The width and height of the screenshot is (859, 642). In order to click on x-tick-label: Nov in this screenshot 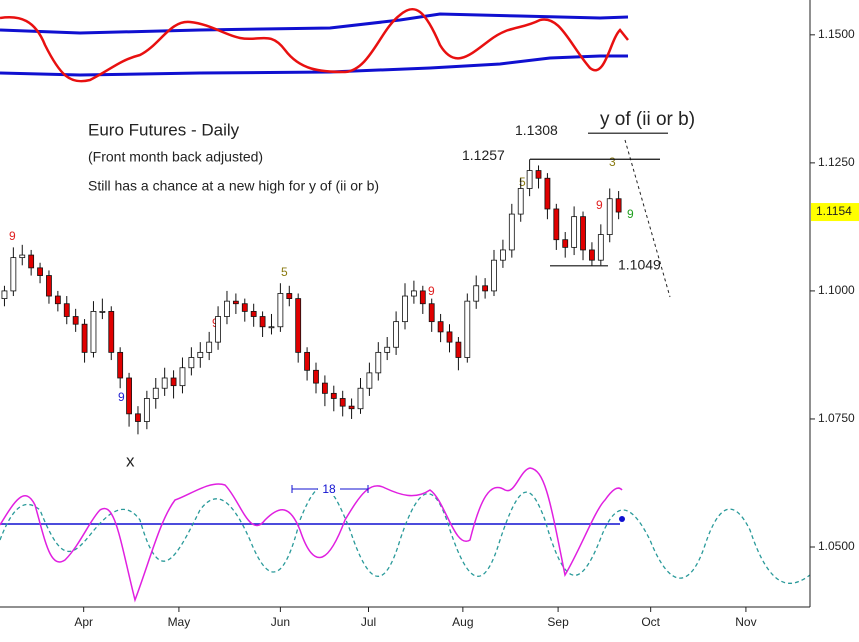, I will do `click(745, 622)`.